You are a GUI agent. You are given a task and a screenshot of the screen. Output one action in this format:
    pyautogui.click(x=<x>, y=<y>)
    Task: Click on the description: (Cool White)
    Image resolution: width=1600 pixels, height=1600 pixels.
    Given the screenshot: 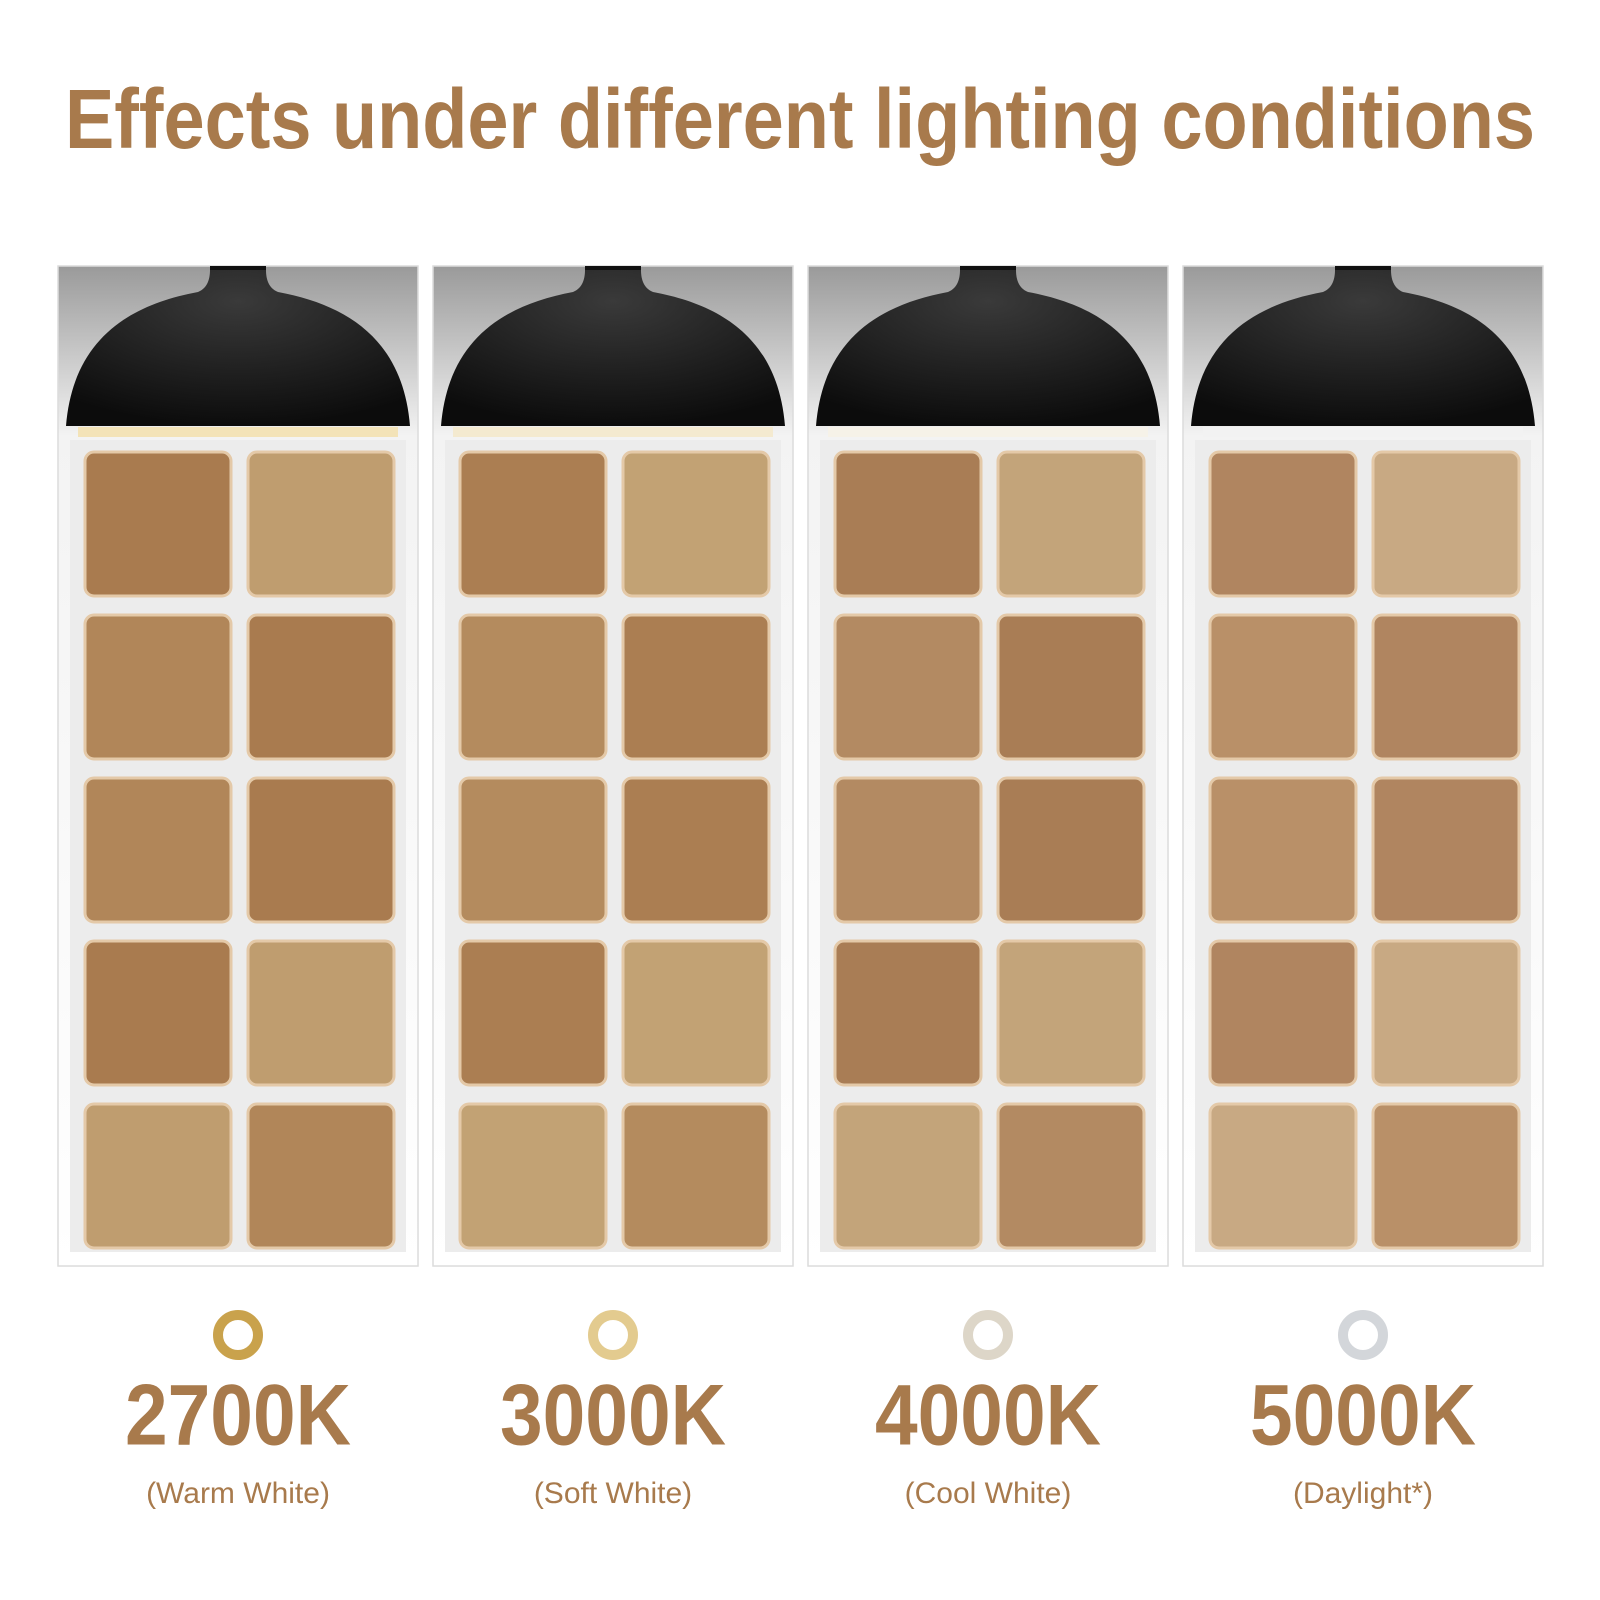 What is the action you would take?
    pyautogui.click(x=988, y=1493)
    